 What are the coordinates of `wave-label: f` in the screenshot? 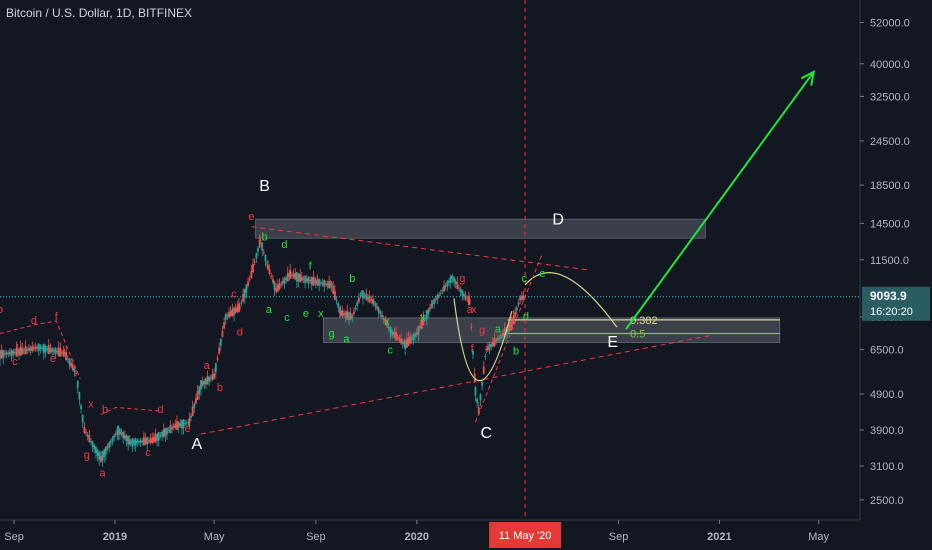 It's located at (57, 317).